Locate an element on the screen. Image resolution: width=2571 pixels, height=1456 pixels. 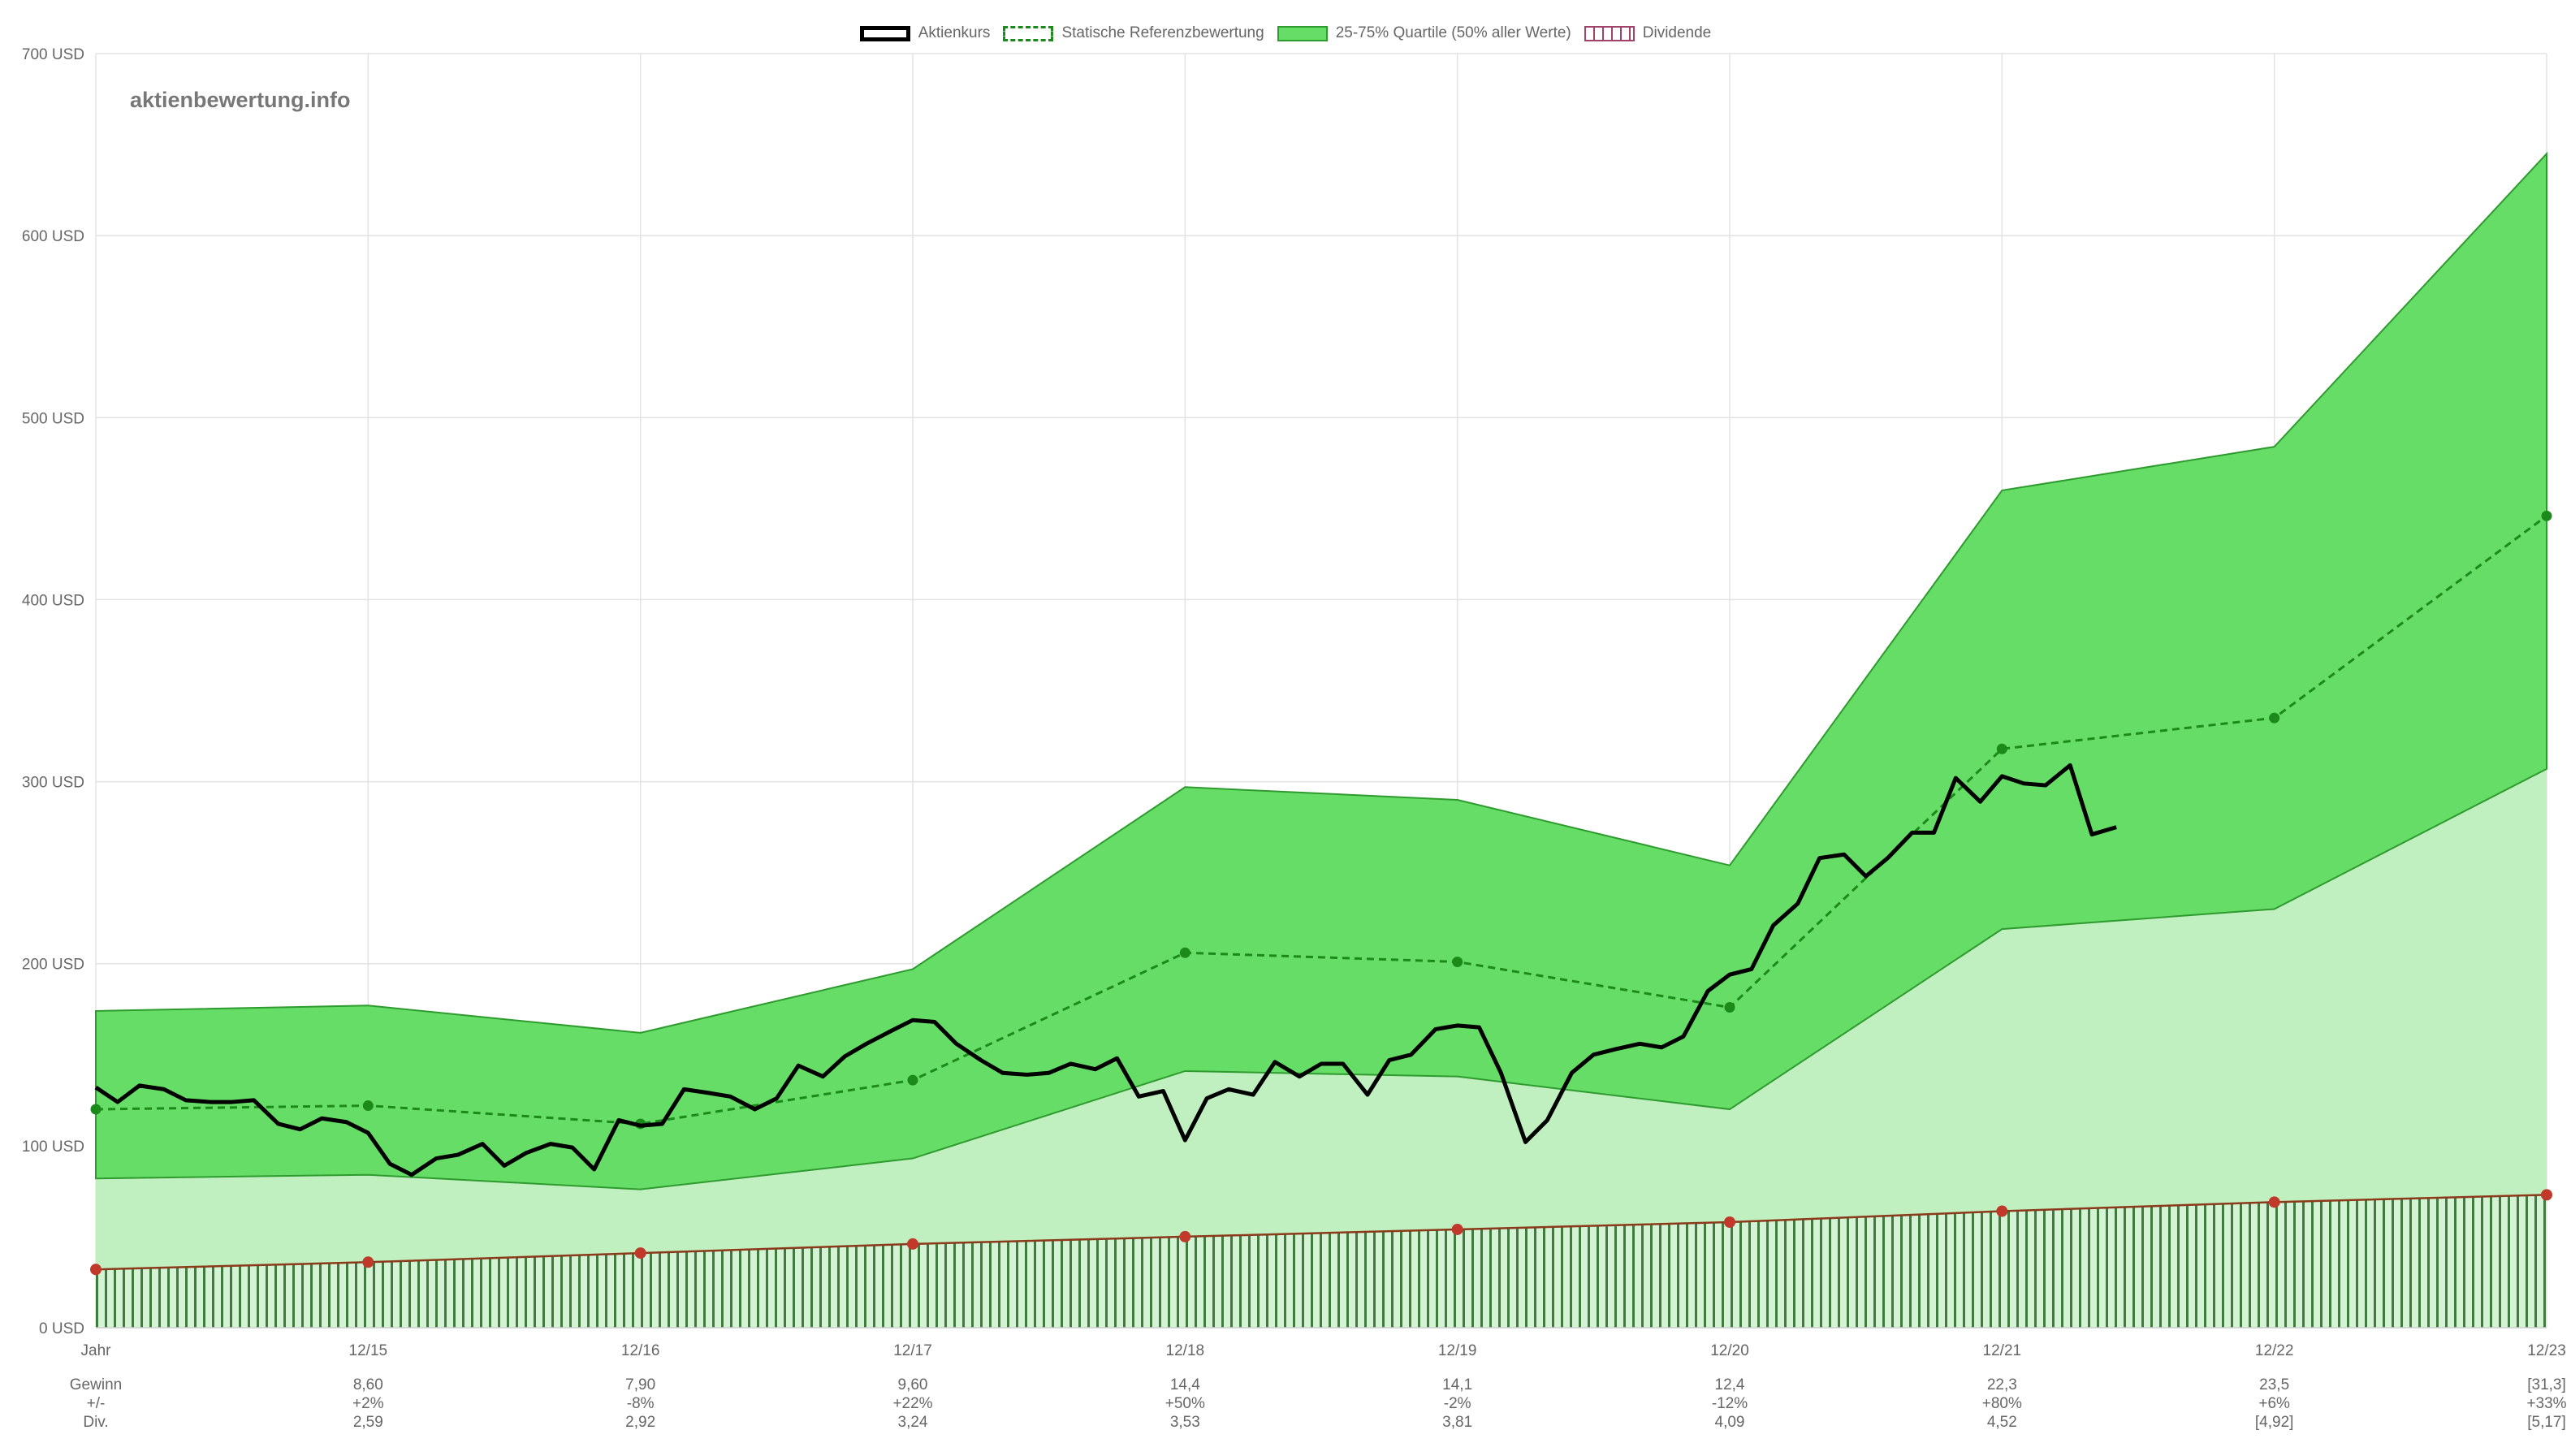
x-tick-label: 12/18 is located at coordinates (1186, 1350).